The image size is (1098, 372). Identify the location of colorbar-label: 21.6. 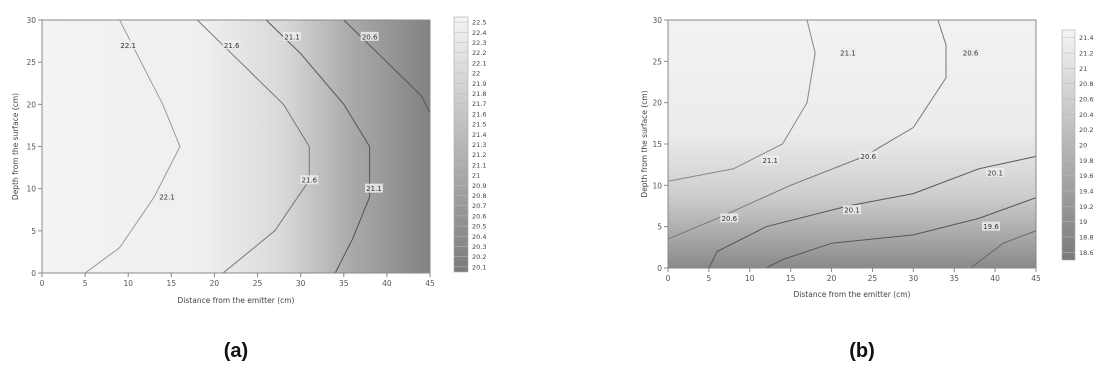
(479, 114).